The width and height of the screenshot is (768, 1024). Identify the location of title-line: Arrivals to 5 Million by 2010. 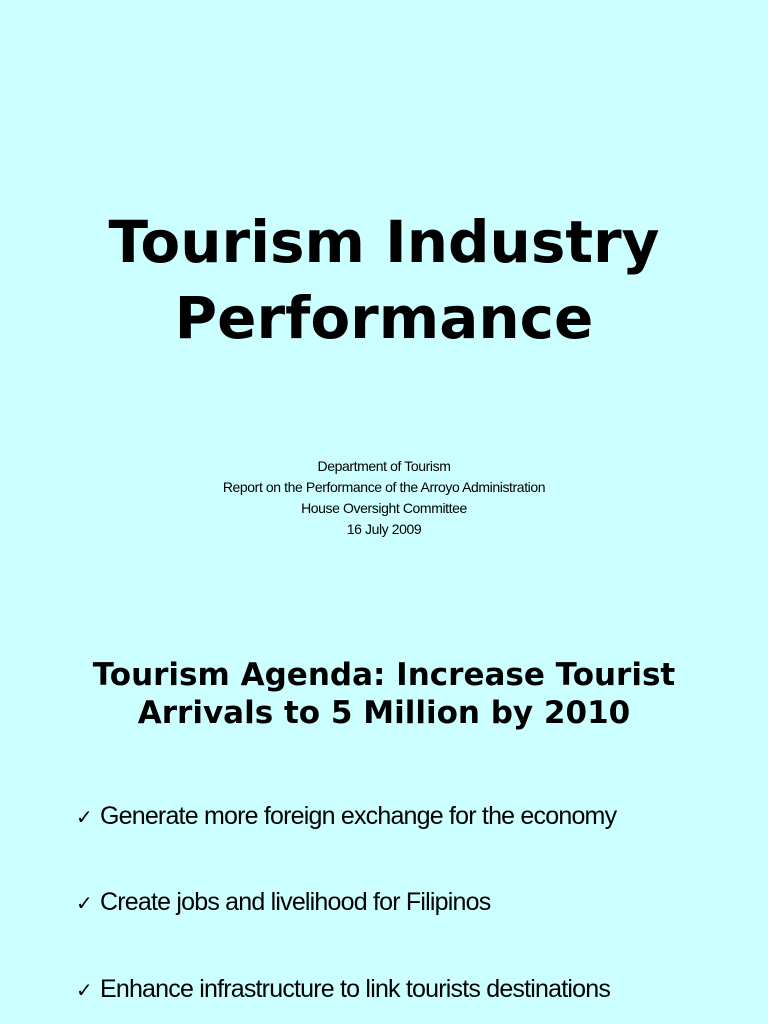
(384, 713).